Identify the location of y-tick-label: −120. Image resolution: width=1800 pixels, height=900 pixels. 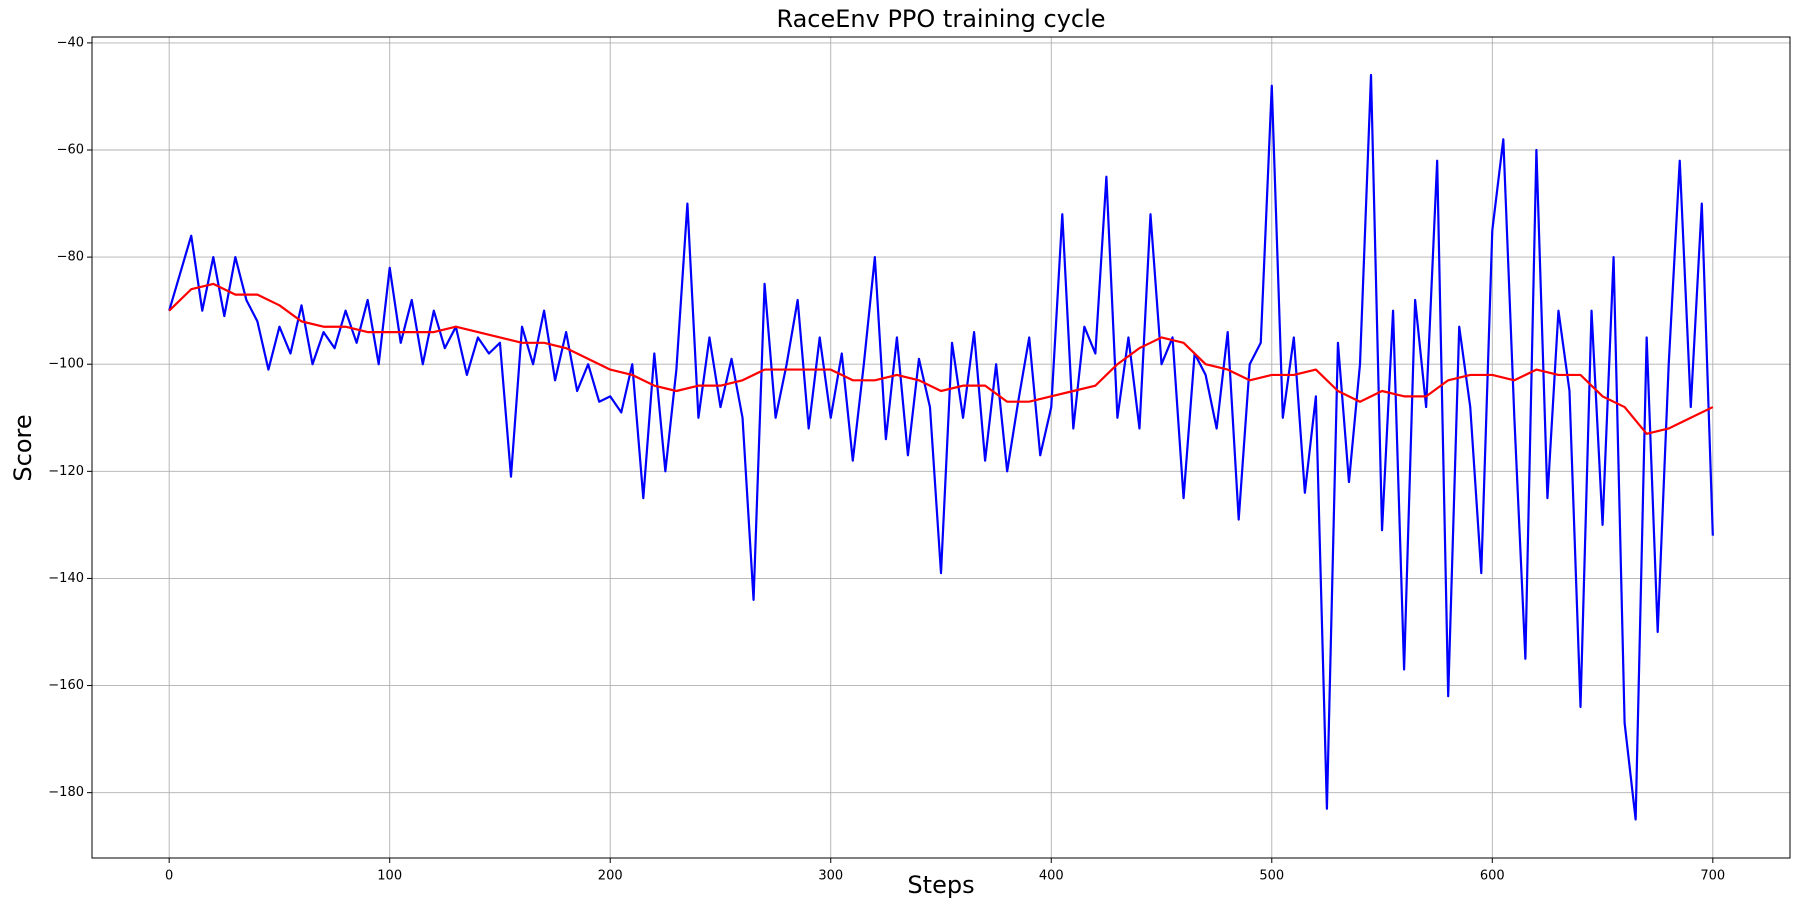
(66, 471).